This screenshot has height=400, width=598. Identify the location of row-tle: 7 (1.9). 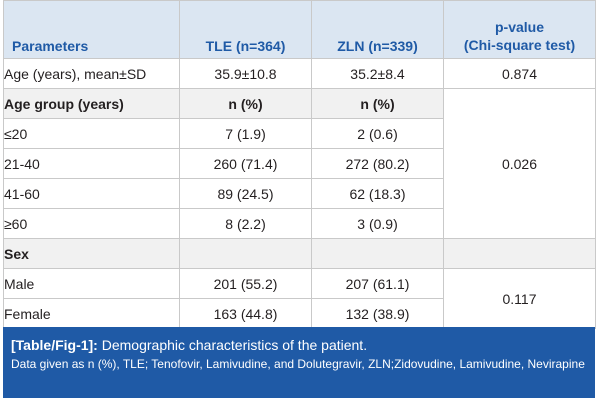
(245, 133).